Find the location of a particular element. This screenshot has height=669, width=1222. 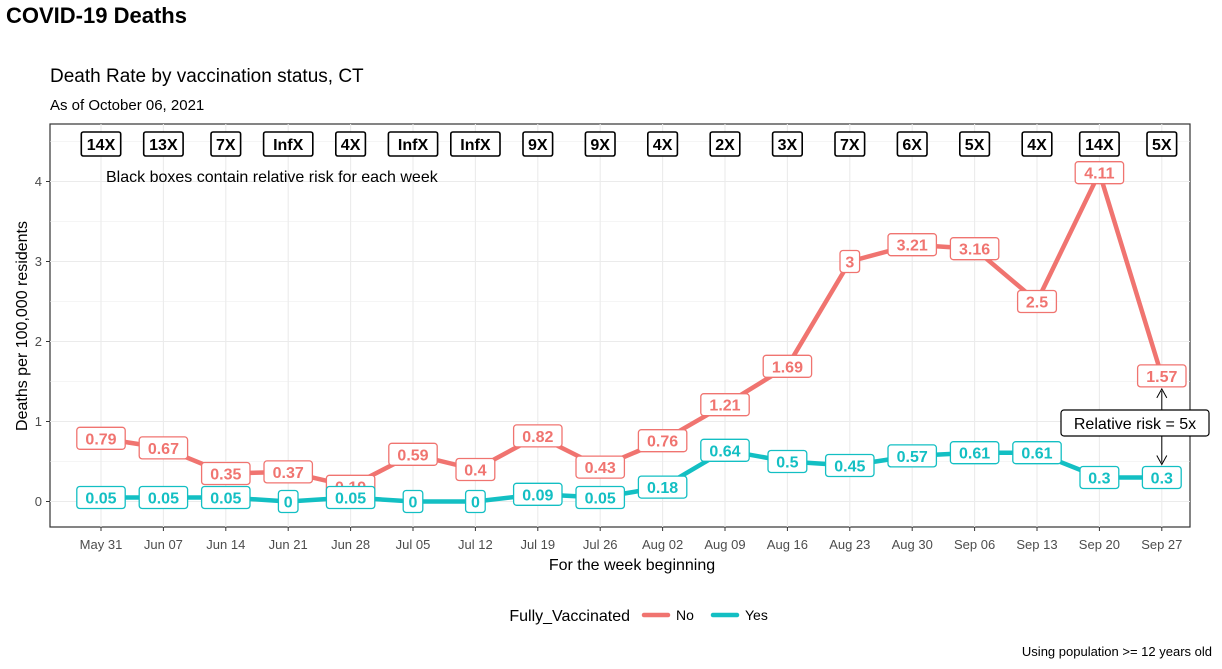

data-label-no: 1.69 is located at coordinates (787, 367).